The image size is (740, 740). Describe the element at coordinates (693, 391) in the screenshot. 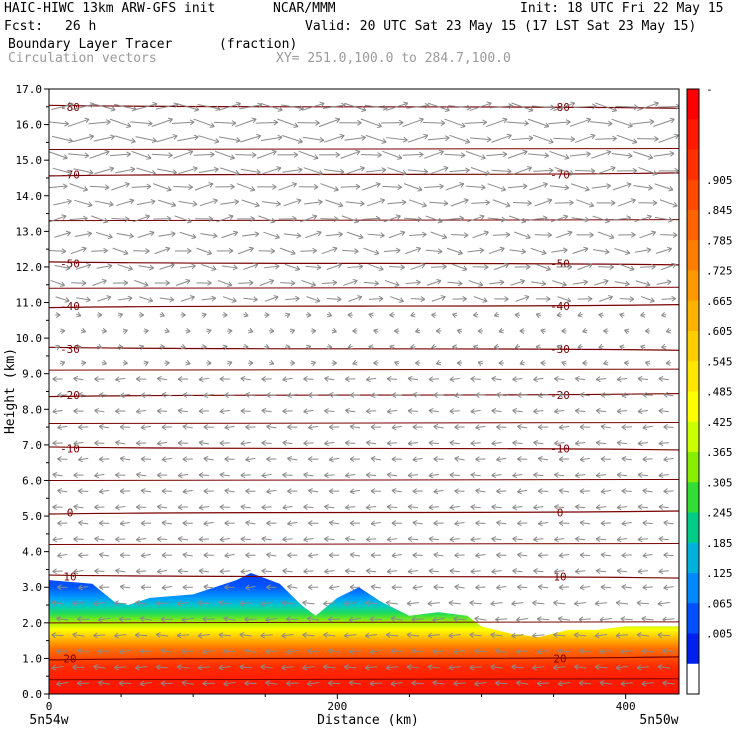

I see `colorbar-frame` at that location.